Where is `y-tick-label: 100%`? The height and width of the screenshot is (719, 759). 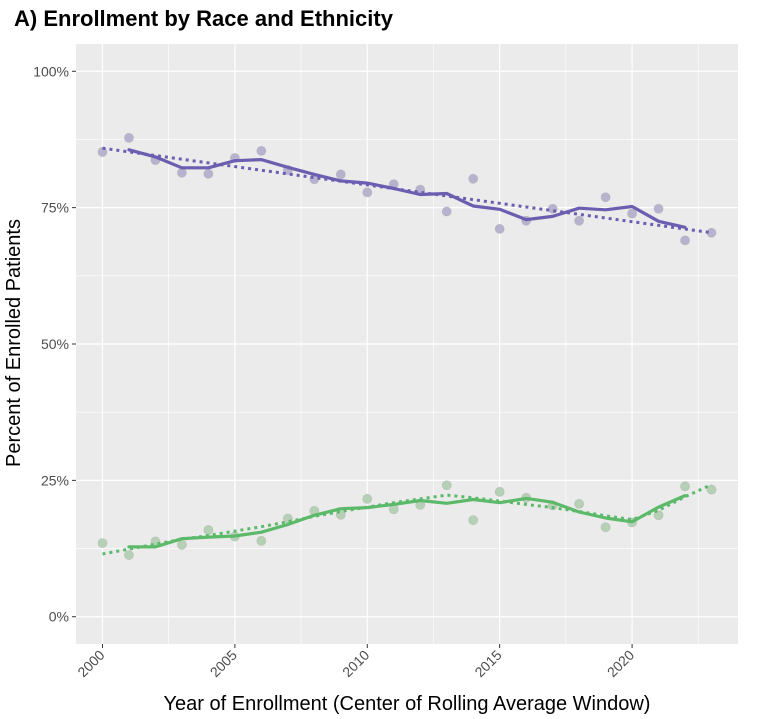
y-tick-label: 100% is located at coordinates (51, 71).